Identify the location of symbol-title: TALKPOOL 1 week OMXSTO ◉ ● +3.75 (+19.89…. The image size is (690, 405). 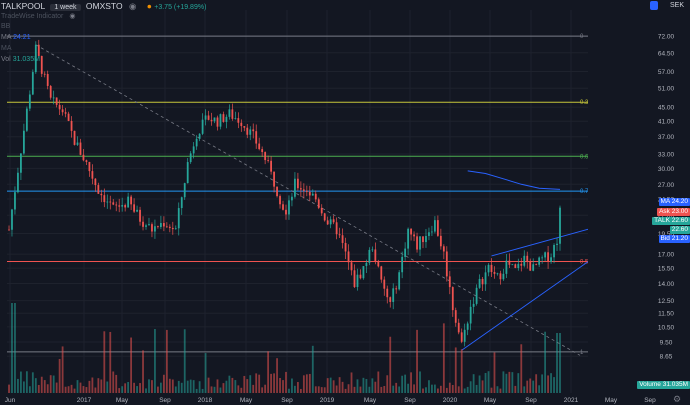
(103, 6).